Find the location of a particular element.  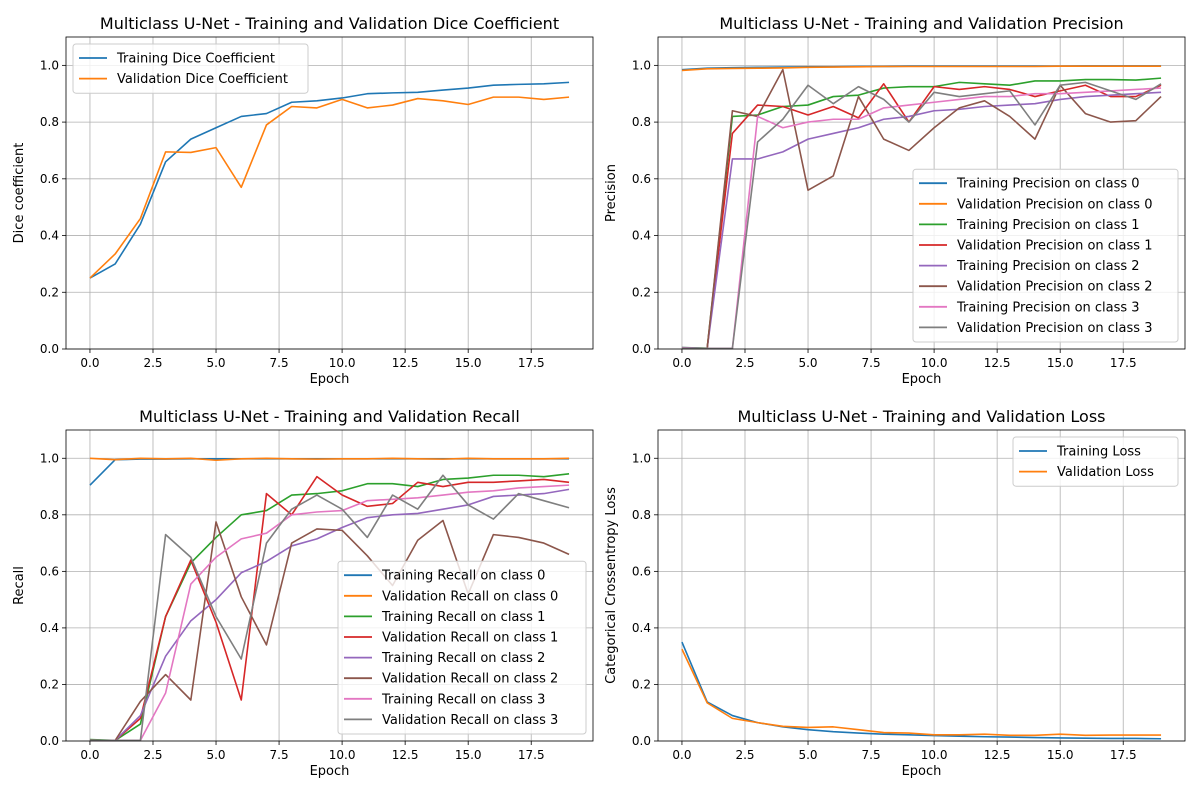

legend-entry: Validation Precision on class 0 is located at coordinates (1054, 204).